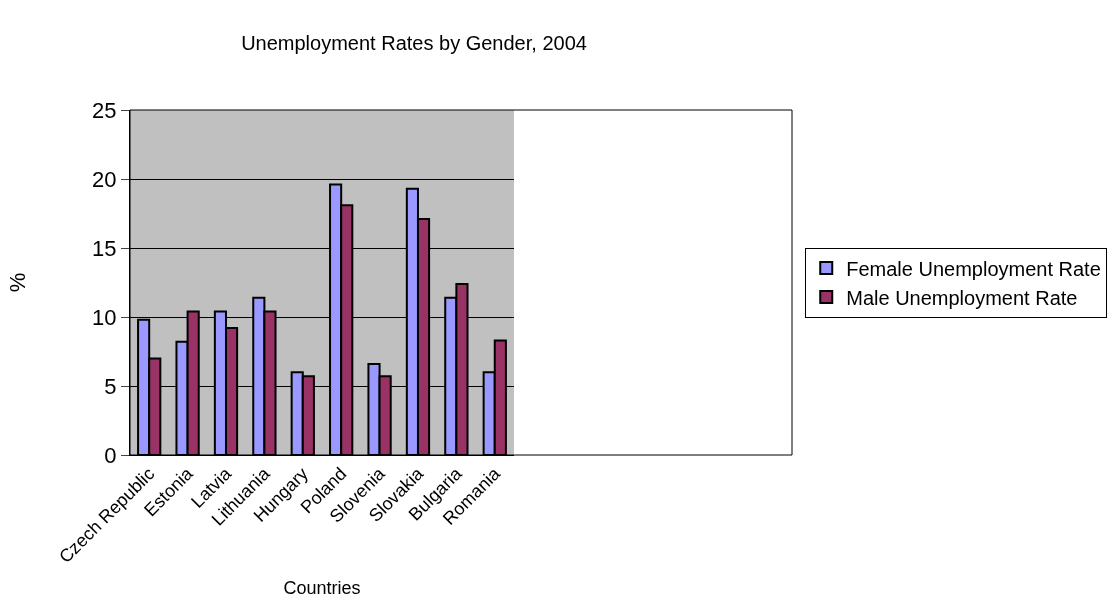  What do you see at coordinates (104, 179) in the screenshot?
I see `y-tick-label: 20` at bounding box center [104, 179].